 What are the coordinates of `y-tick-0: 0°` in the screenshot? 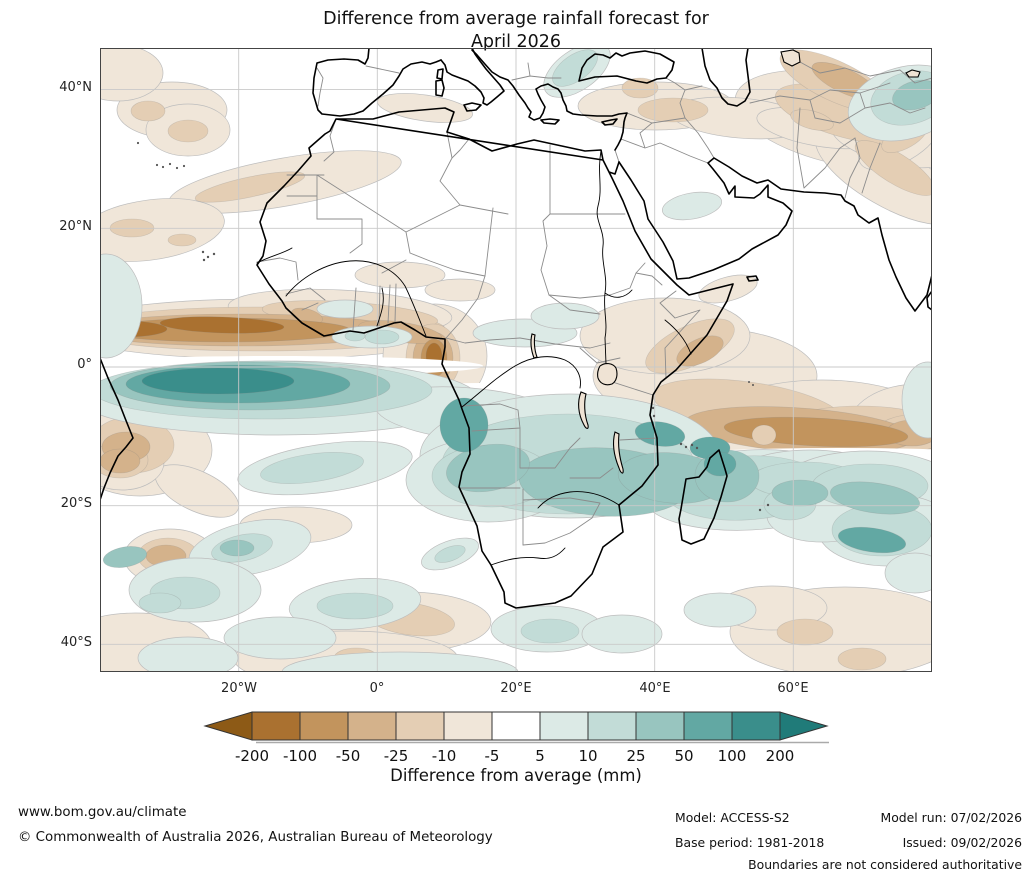 It's located at (84, 364).